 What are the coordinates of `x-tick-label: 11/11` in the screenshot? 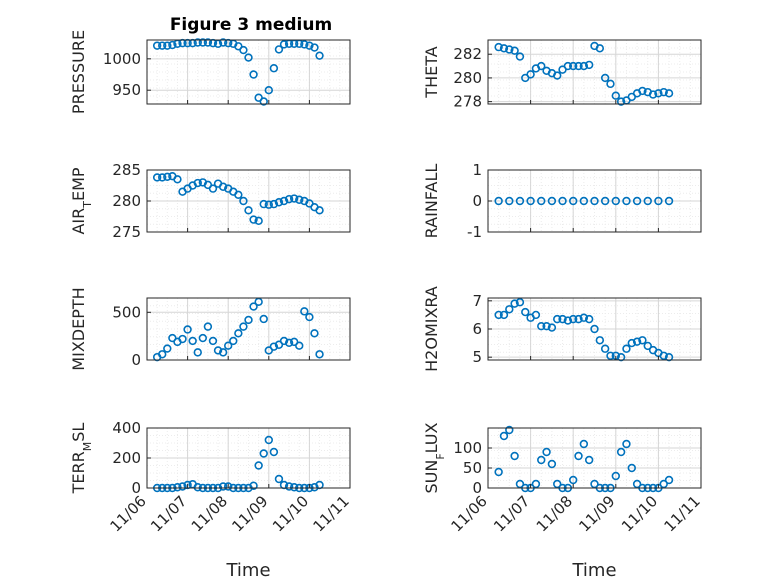 It's located at (682, 513).